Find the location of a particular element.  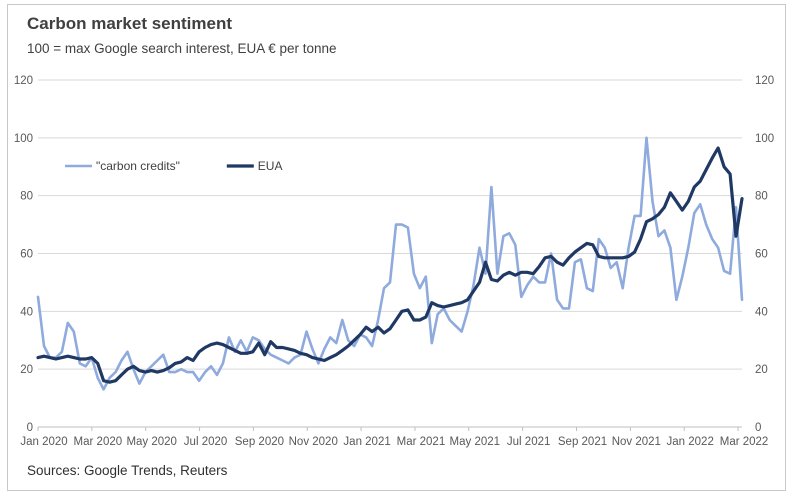

legend: "carbon credits" EUA is located at coordinates (173, 166).